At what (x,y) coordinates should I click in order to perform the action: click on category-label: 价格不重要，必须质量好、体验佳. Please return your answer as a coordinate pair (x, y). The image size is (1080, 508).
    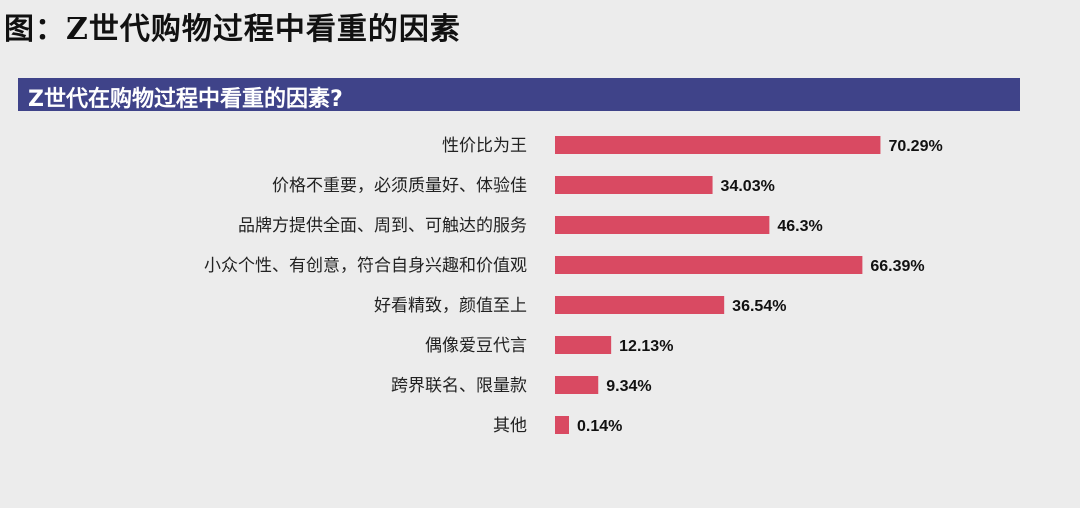
    Looking at the image, I should click on (399, 186).